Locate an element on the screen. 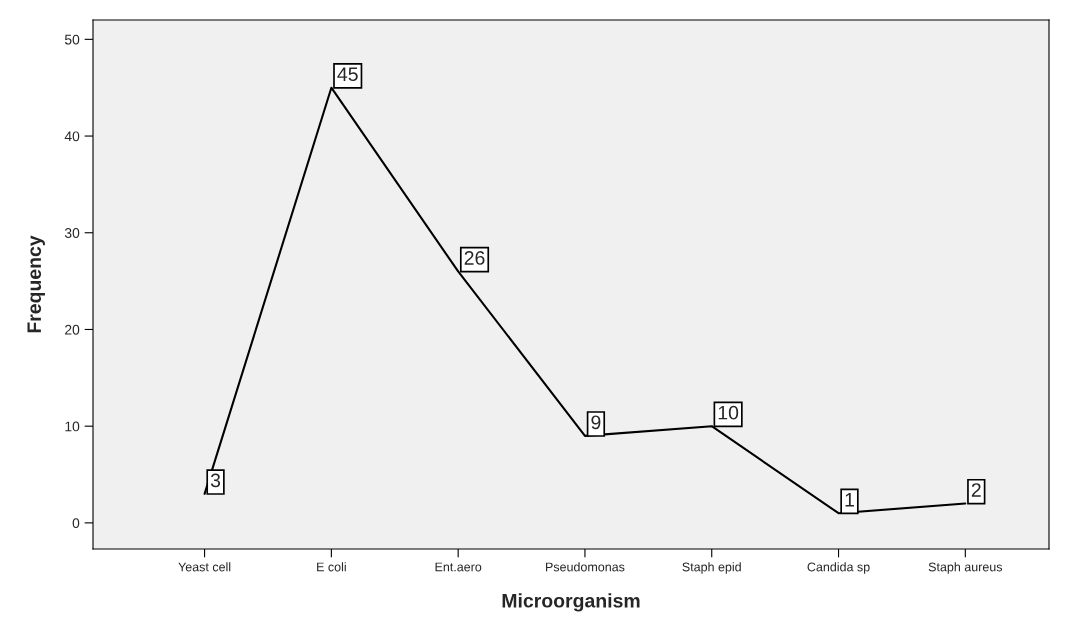 The image size is (1065, 622). x-tick-label: Candida sp is located at coordinates (838, 568).